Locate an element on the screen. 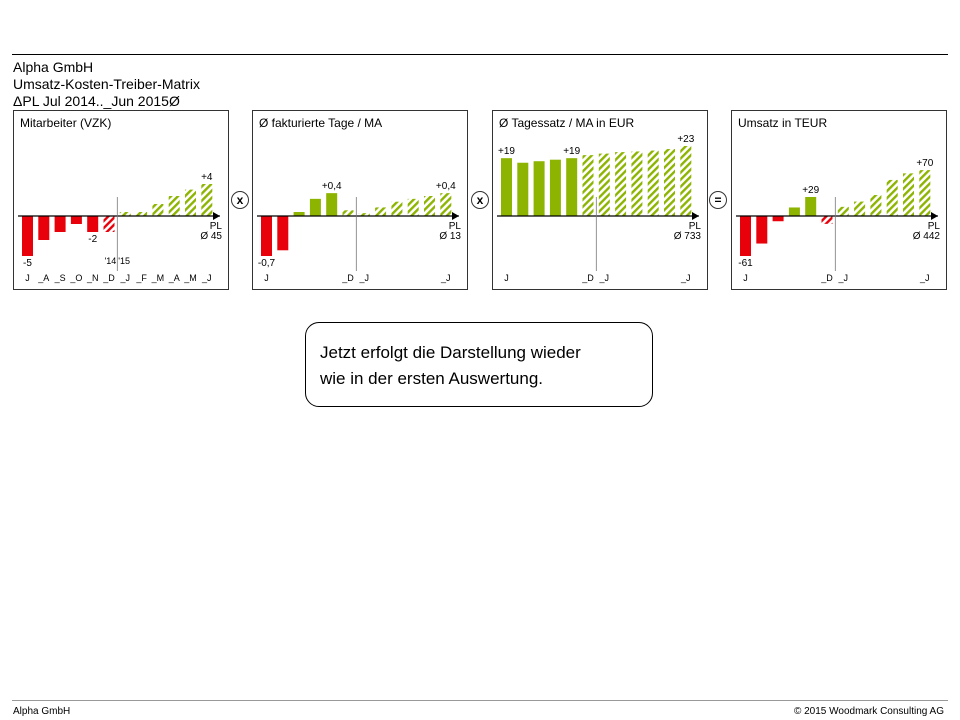 This screenshot has height=720, width=960. data-label: -5 is located at coordinates (27, 263).